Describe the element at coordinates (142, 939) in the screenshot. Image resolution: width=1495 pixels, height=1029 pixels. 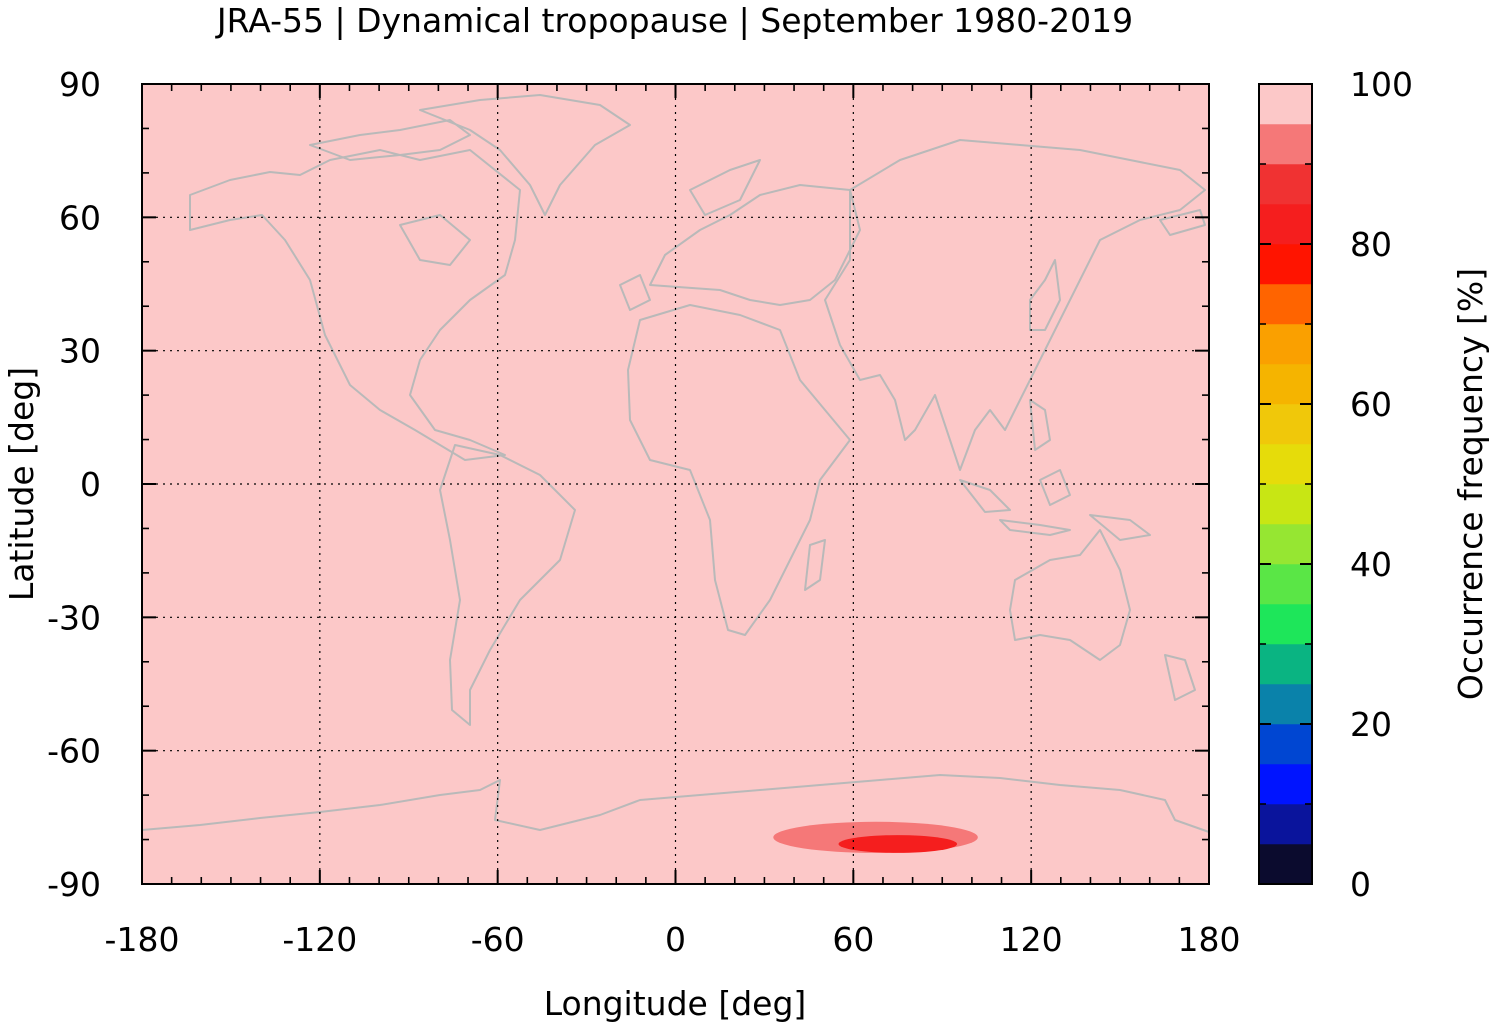
I see `x-tick-label: -180` at that location.